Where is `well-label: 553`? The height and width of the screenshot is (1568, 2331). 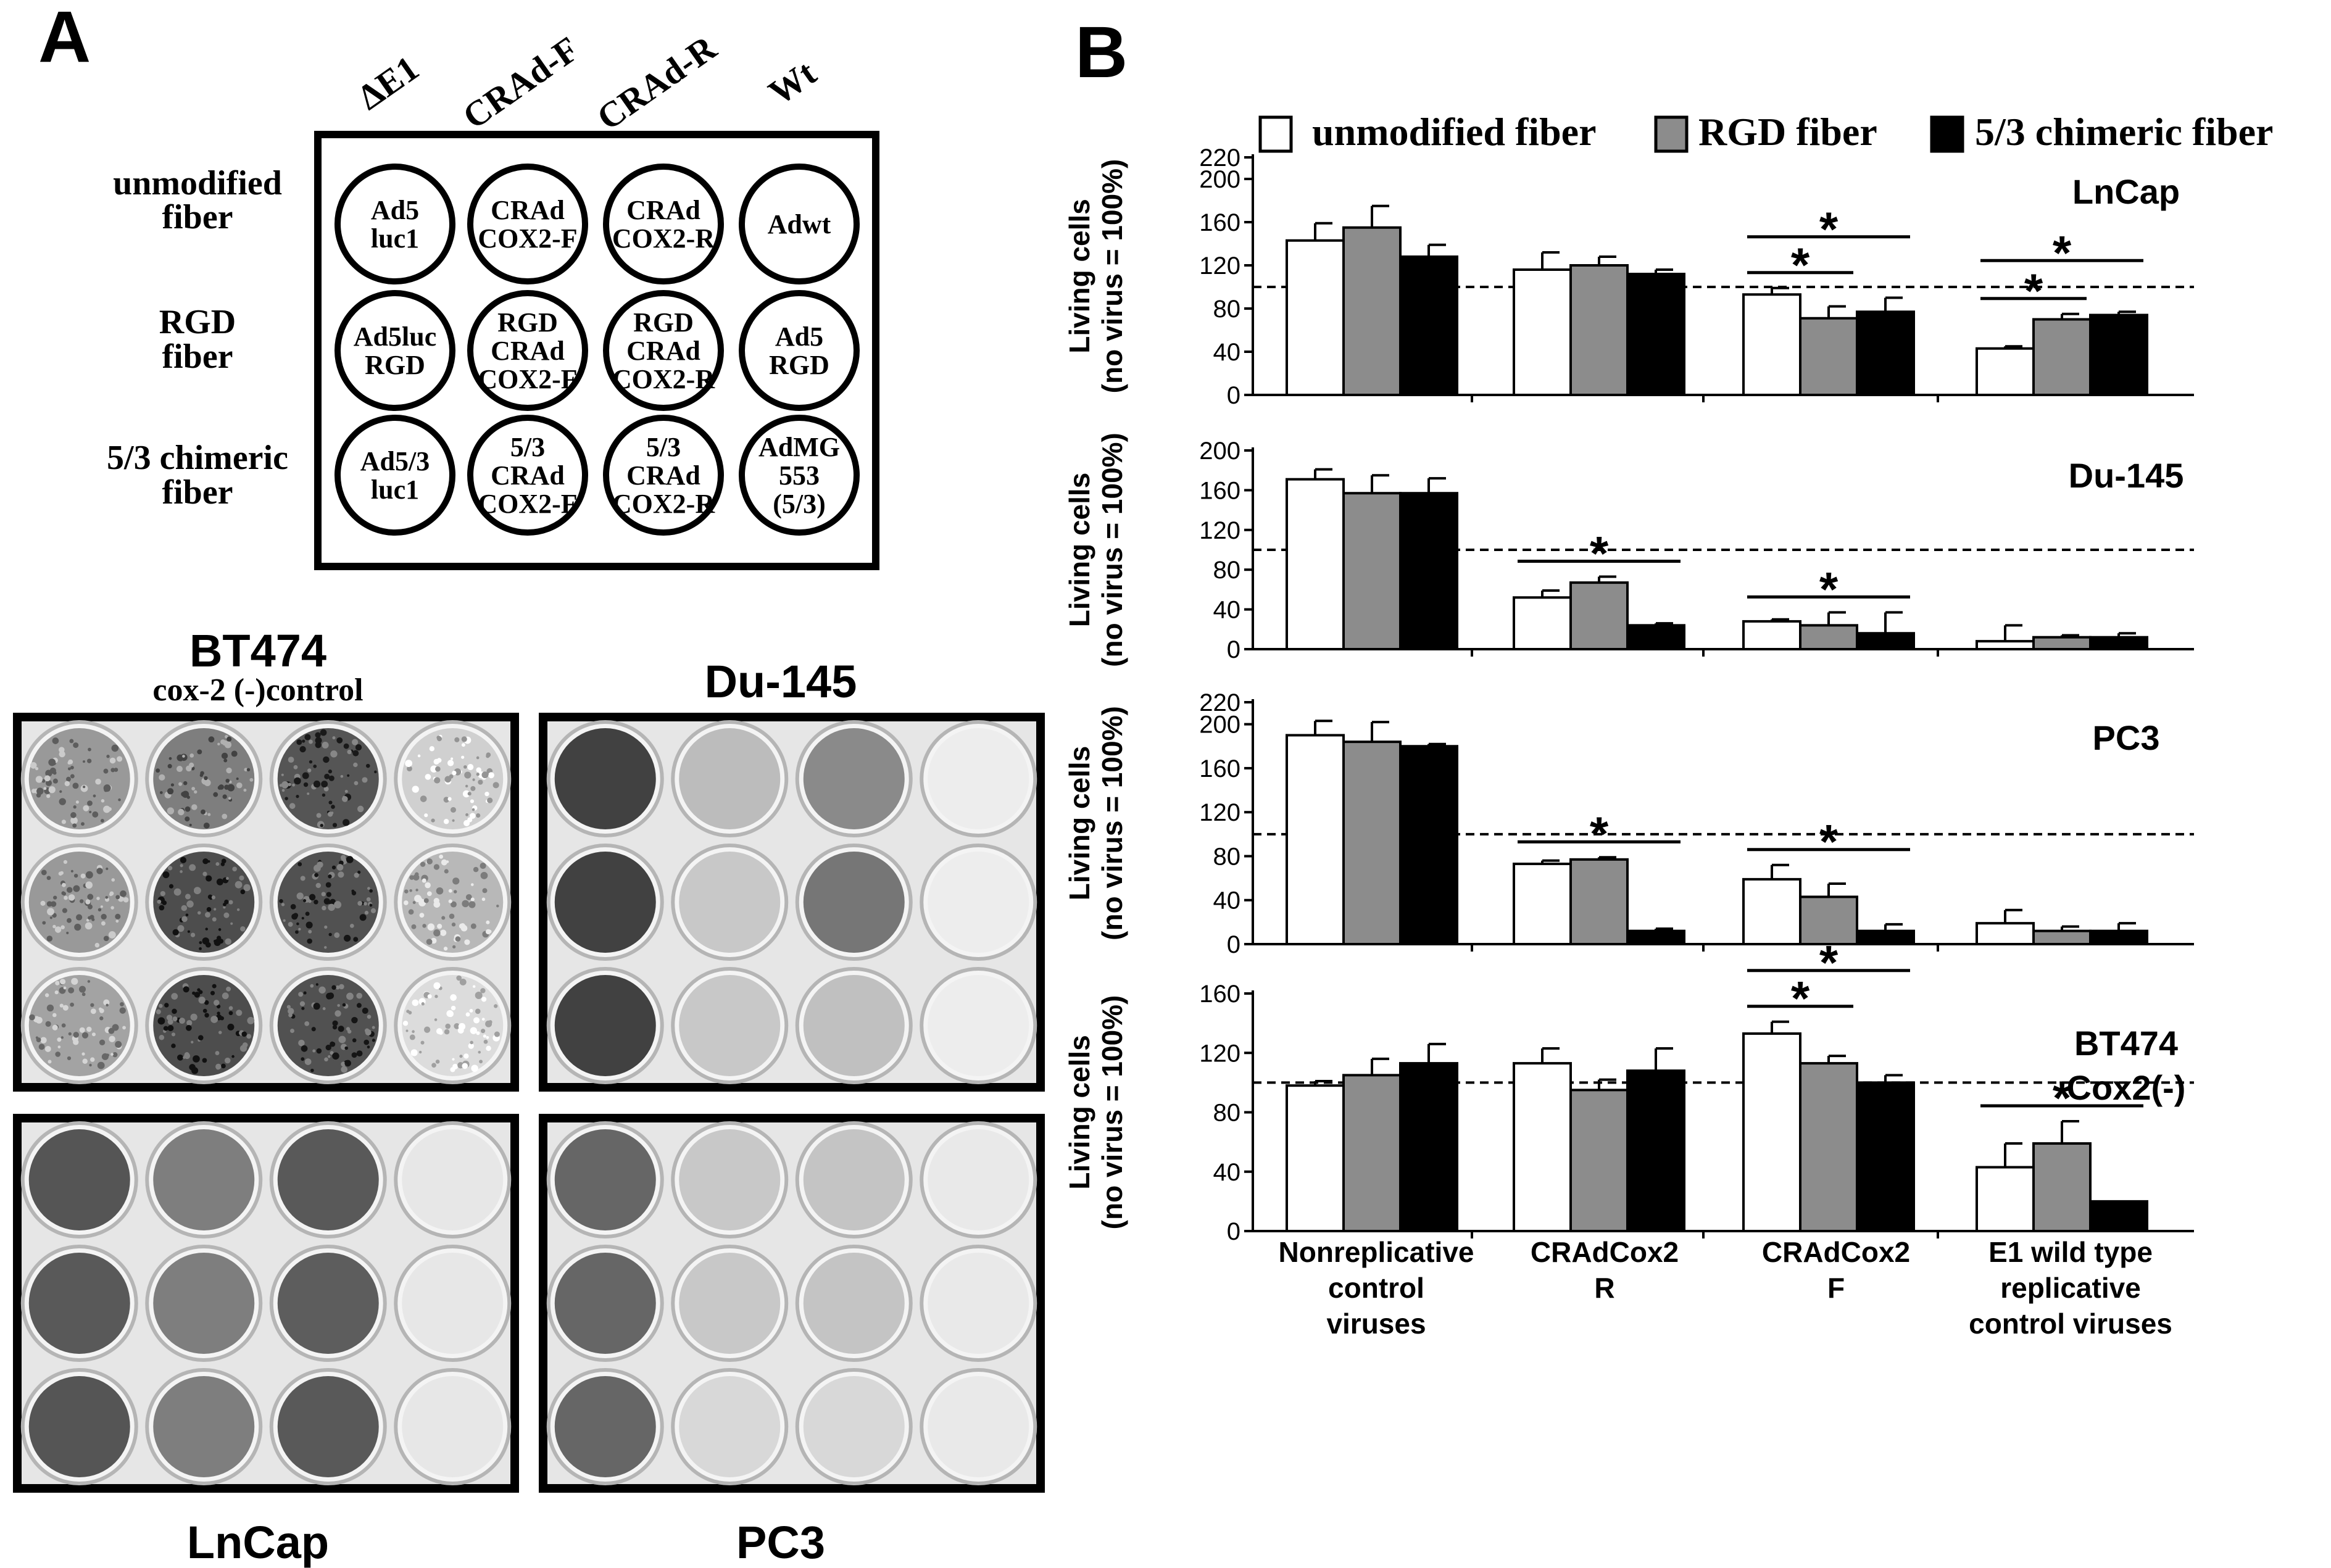 well-label: 553 is located at coordinates (799, 475).